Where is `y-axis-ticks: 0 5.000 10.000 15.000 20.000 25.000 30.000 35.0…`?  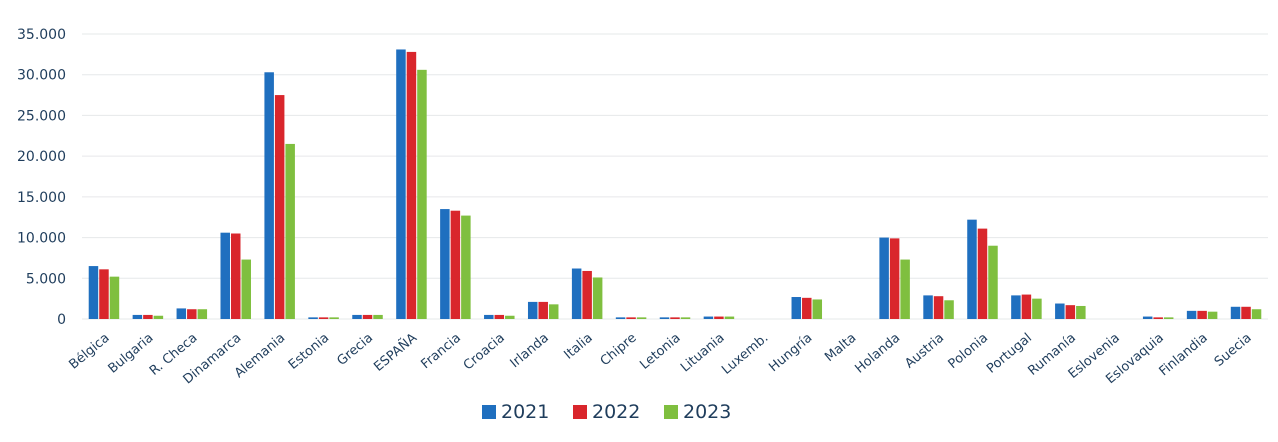
y-axis-ticks: 0 5.000 10.000 15.000 20.000 25.000 30.000 35.0… is located at coordinates (41, 177).